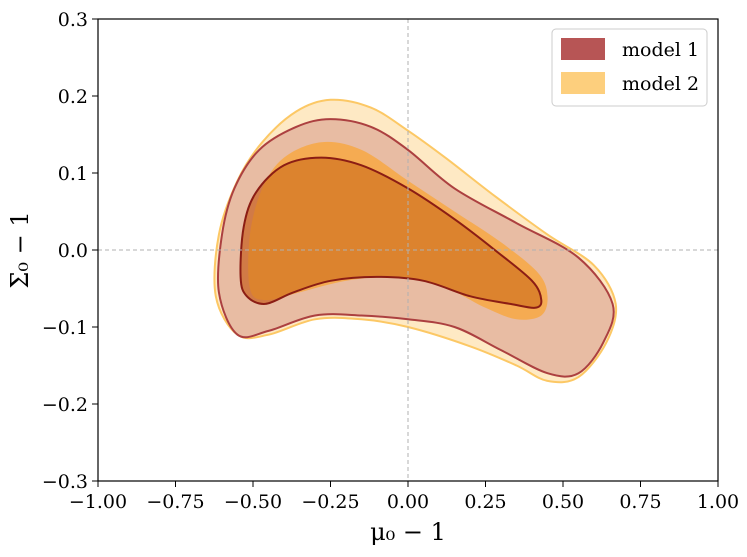  I want to click on y-tick-label: 0.1, so click(73, 174).